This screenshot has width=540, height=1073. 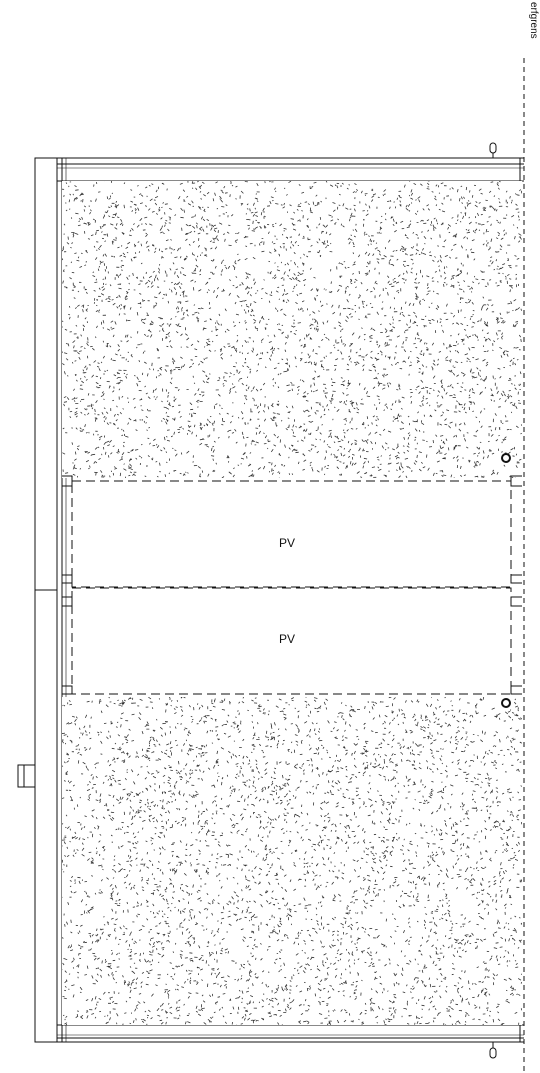 I want to click on top-gutter, so click(x=290, y=169).